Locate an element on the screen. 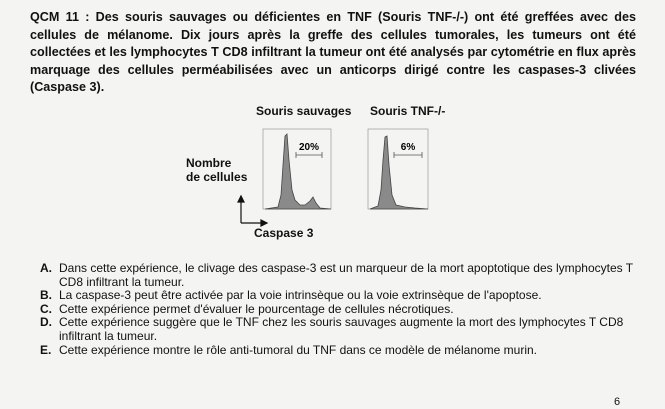 The height and width of the screenshot is (409, 665). page-number: 6 is located at coordinates (617, 402).